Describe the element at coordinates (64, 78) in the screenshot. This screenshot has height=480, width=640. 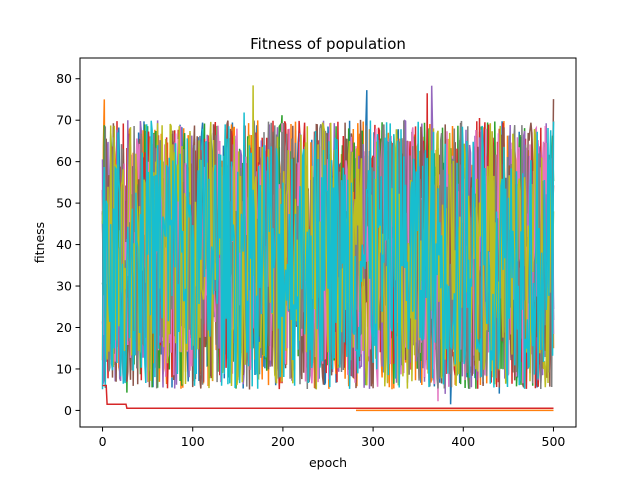
I see `y-tick-label: 80` at that location.